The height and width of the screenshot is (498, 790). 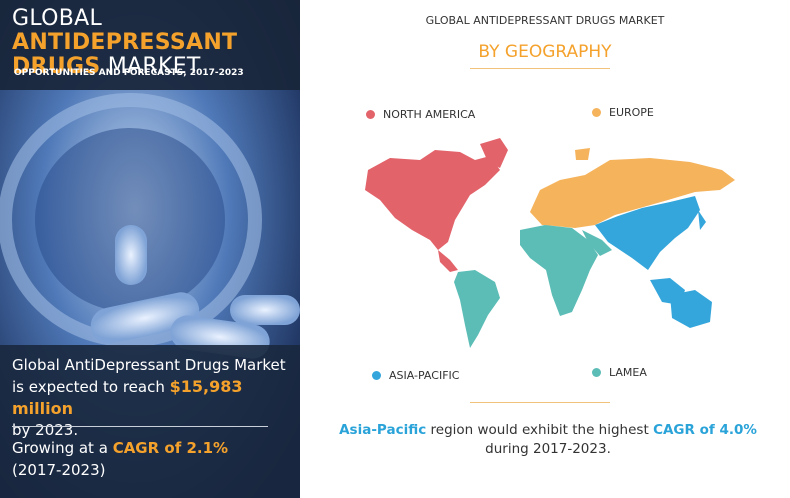 What do you see at coordinates (127, 397) in the screenshot?
I see `summary-highlight: $15,983 million` at bounding box center [127, 397].